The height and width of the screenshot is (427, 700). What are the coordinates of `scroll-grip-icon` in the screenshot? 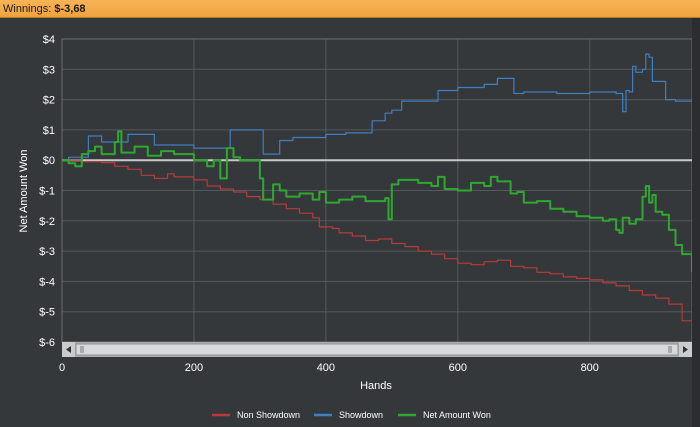 It's located at (376, 349).